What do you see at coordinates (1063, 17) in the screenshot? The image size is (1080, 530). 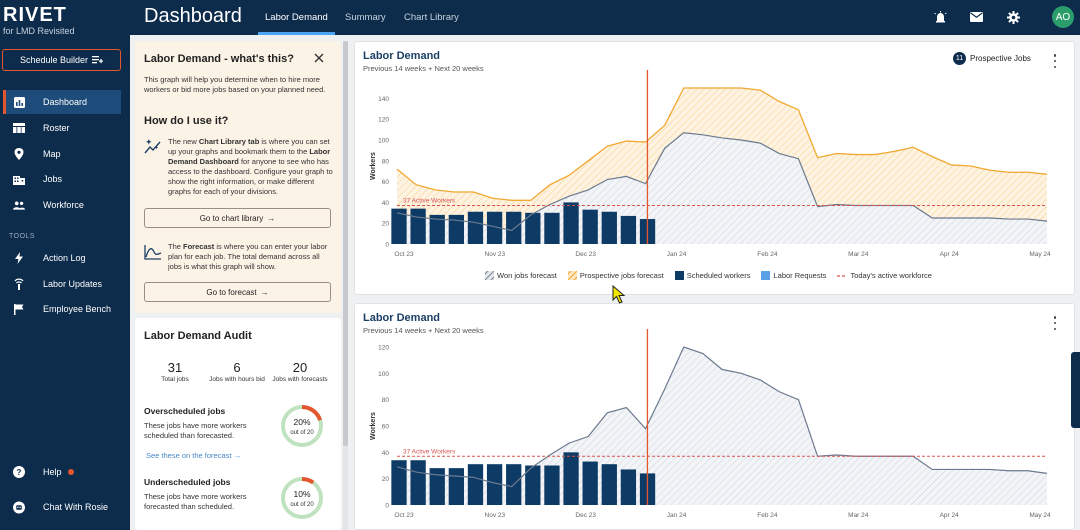 I see `user-avatar: AO` at bounding box center [1063, 17].